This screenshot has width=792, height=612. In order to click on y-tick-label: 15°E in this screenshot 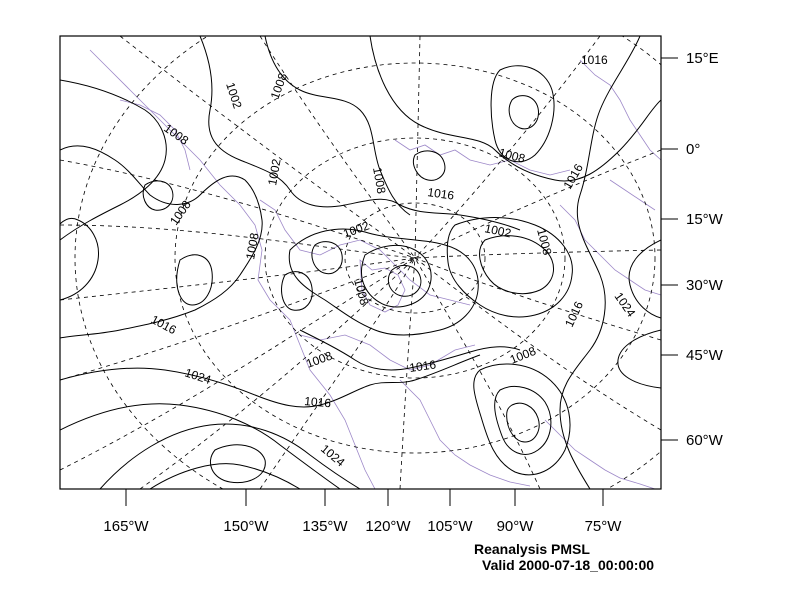, I will do `click(702, 58)`.